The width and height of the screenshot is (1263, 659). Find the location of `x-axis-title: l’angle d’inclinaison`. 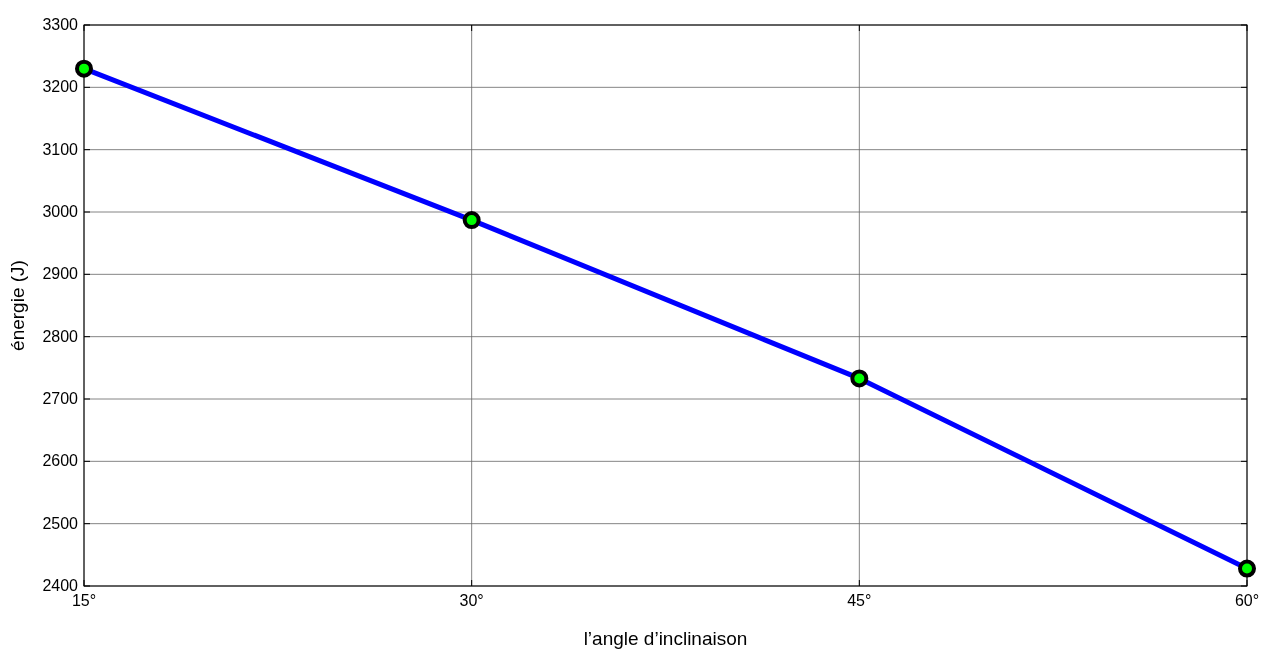

x-axis-title: l’angle d’inclinaison is located at coordinates (665, 638).